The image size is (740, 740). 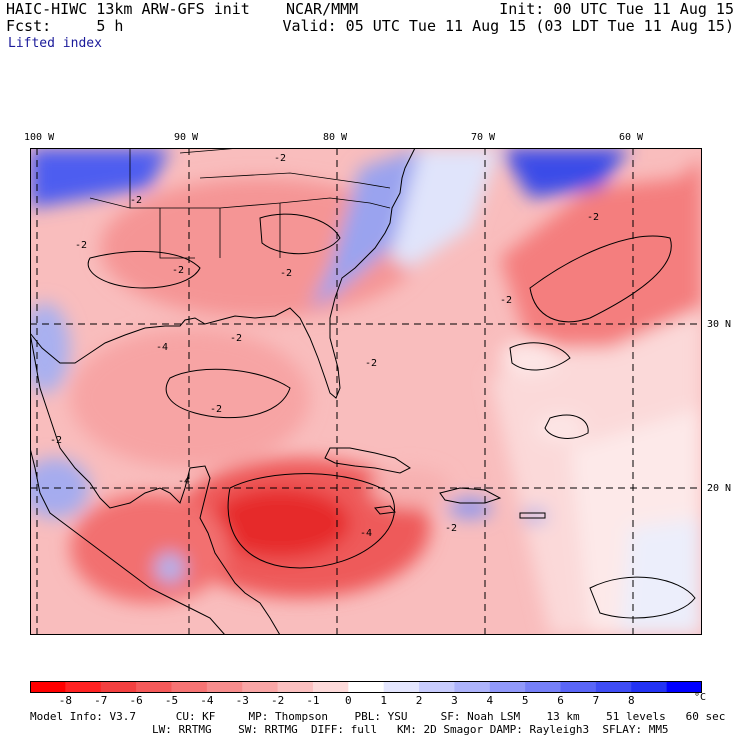 What do you see at coordinates (616, 9) in the screenshot?
I see `init-time: Init: 00 UTC Tue 11 Aug 15` at bounding box center [616, 9].